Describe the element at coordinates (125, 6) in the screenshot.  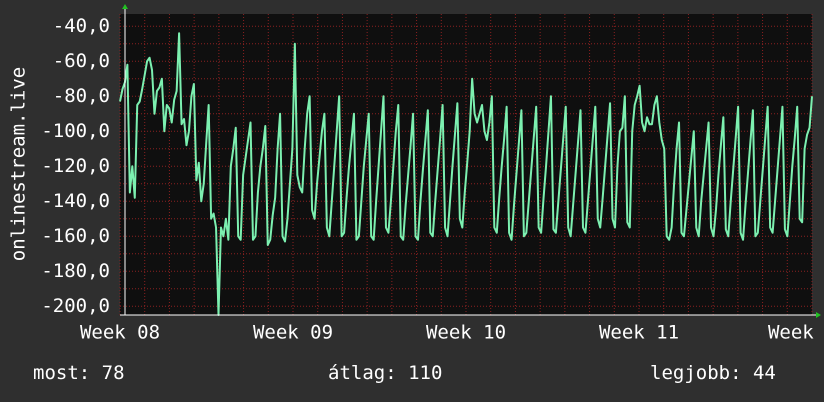
I see `y-axis-arrow` at that location.